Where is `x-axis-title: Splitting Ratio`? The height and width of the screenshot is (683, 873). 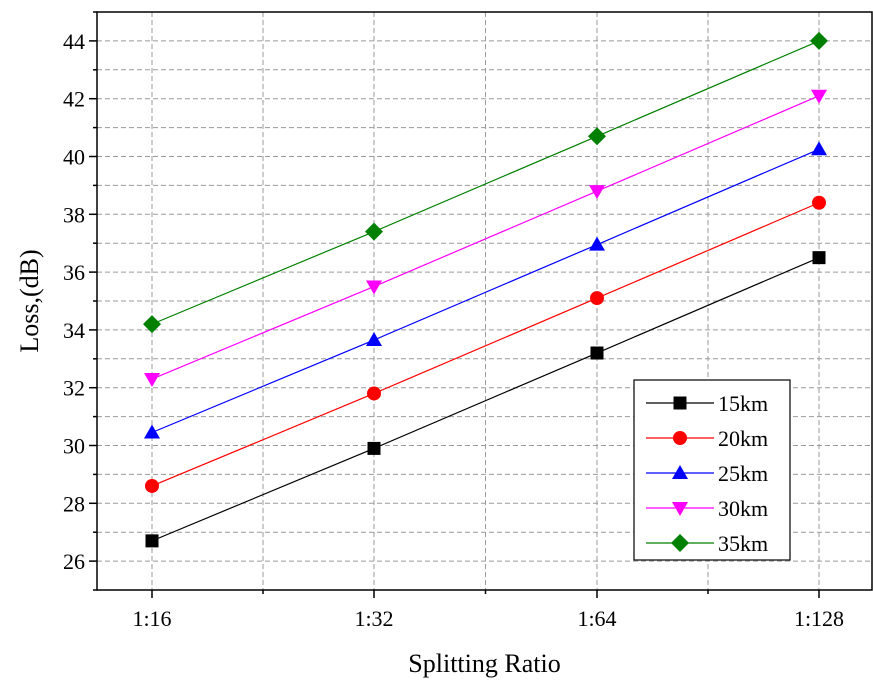 x-axis-title: Splitting Ratio is located at coordinates (484, 663).